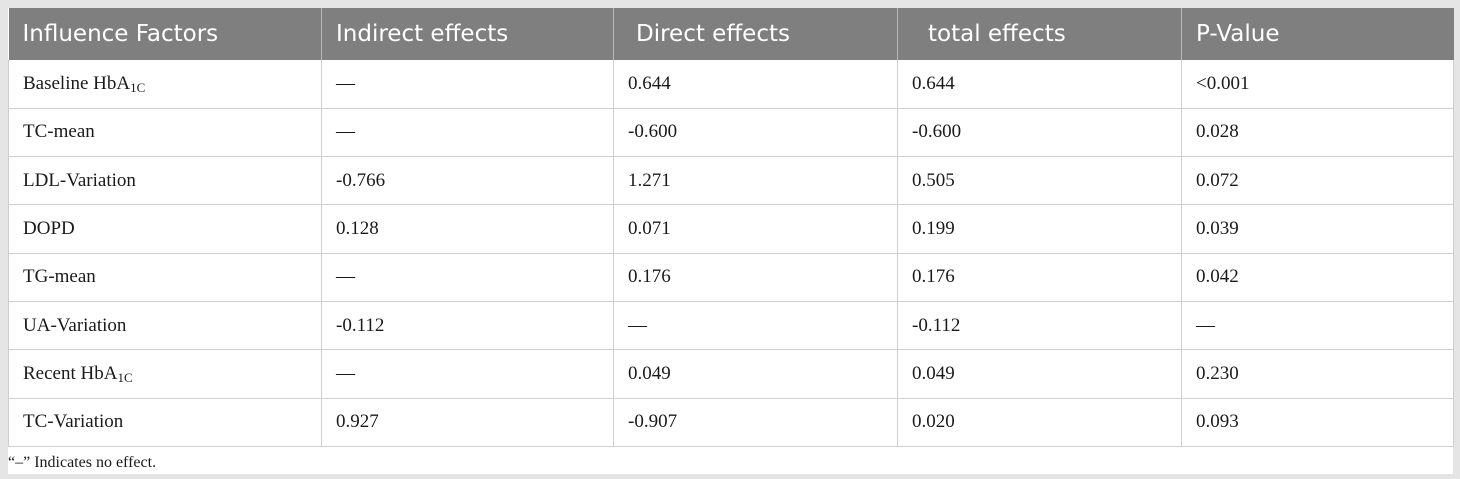 The width and height of the screenshot is (1460, 479). Describe the element at coordinates (467, 326) in the screenshot. I see `indirect-cell: -0.112` at that location.